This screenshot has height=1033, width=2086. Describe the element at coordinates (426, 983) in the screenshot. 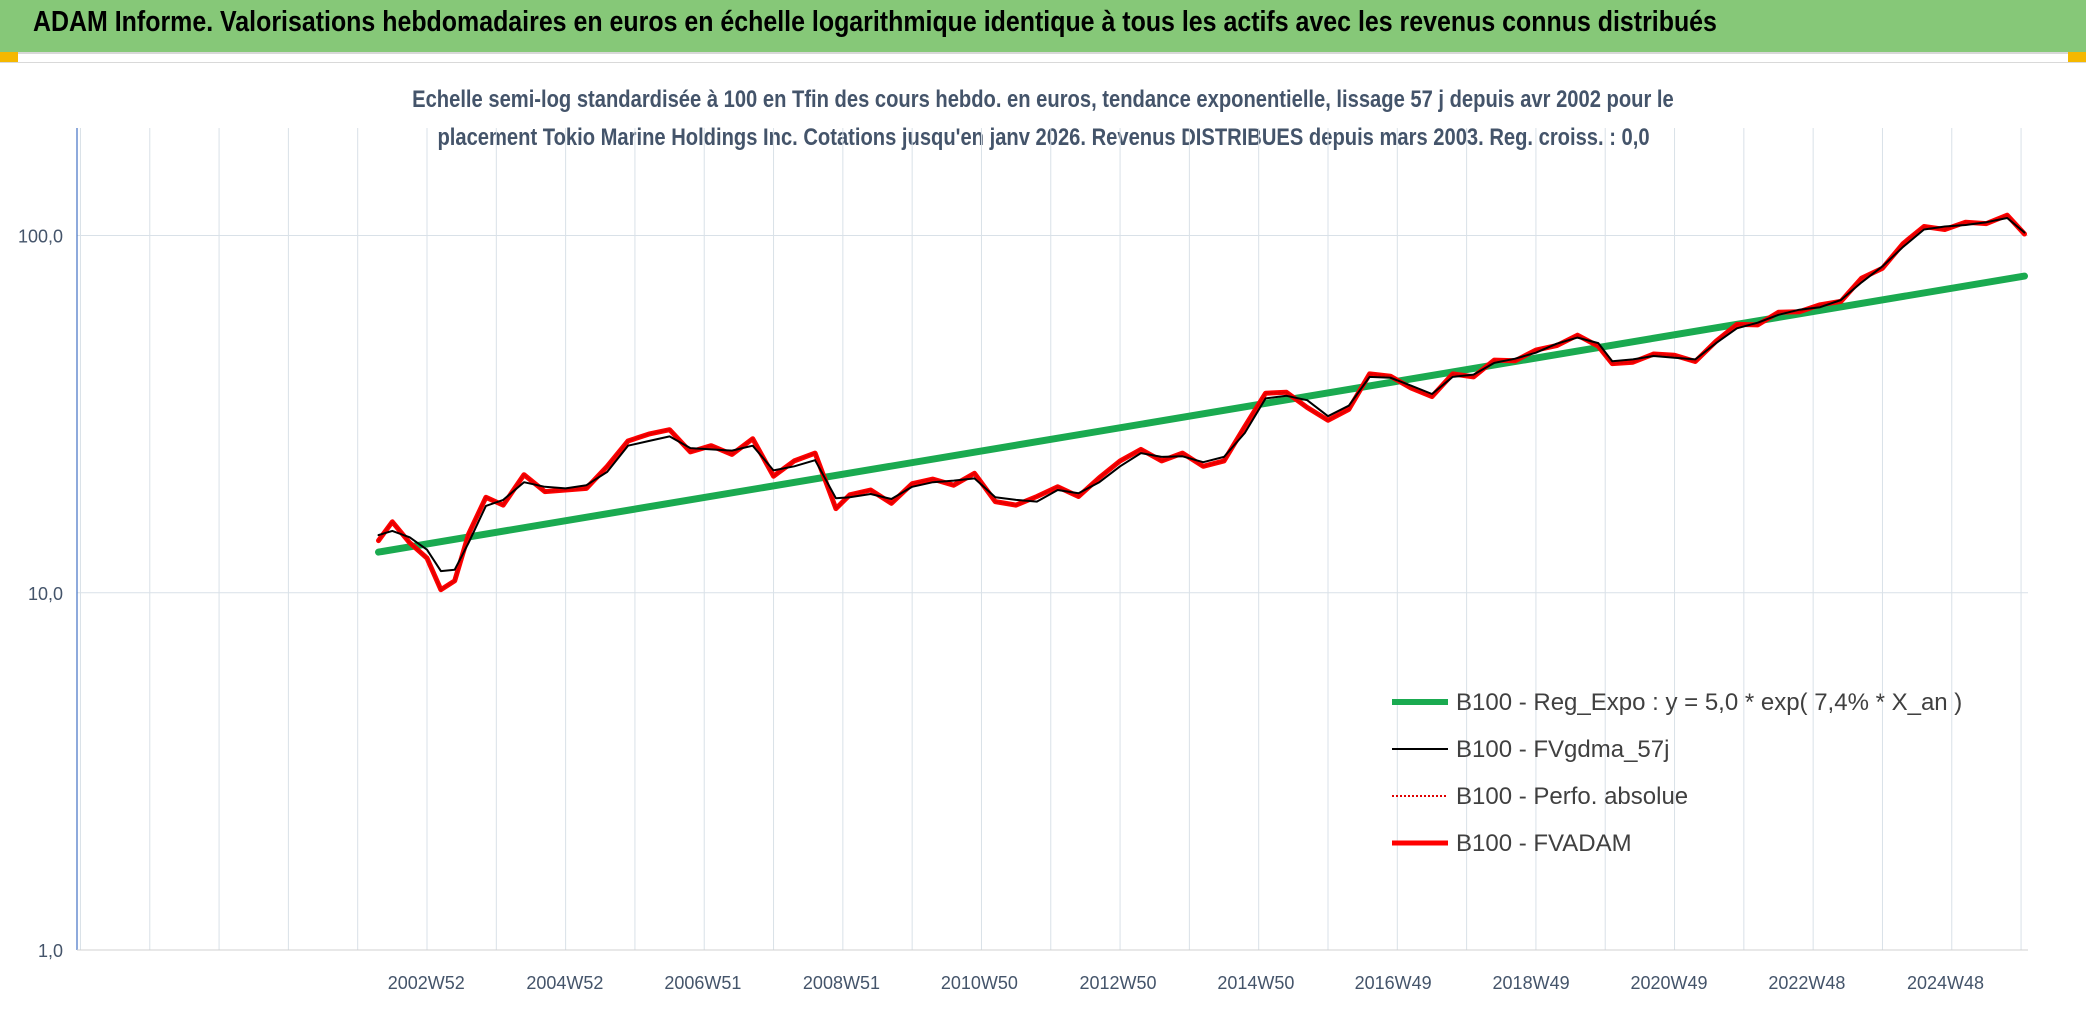

I see `x-tick-label: 2002W52` at that location.